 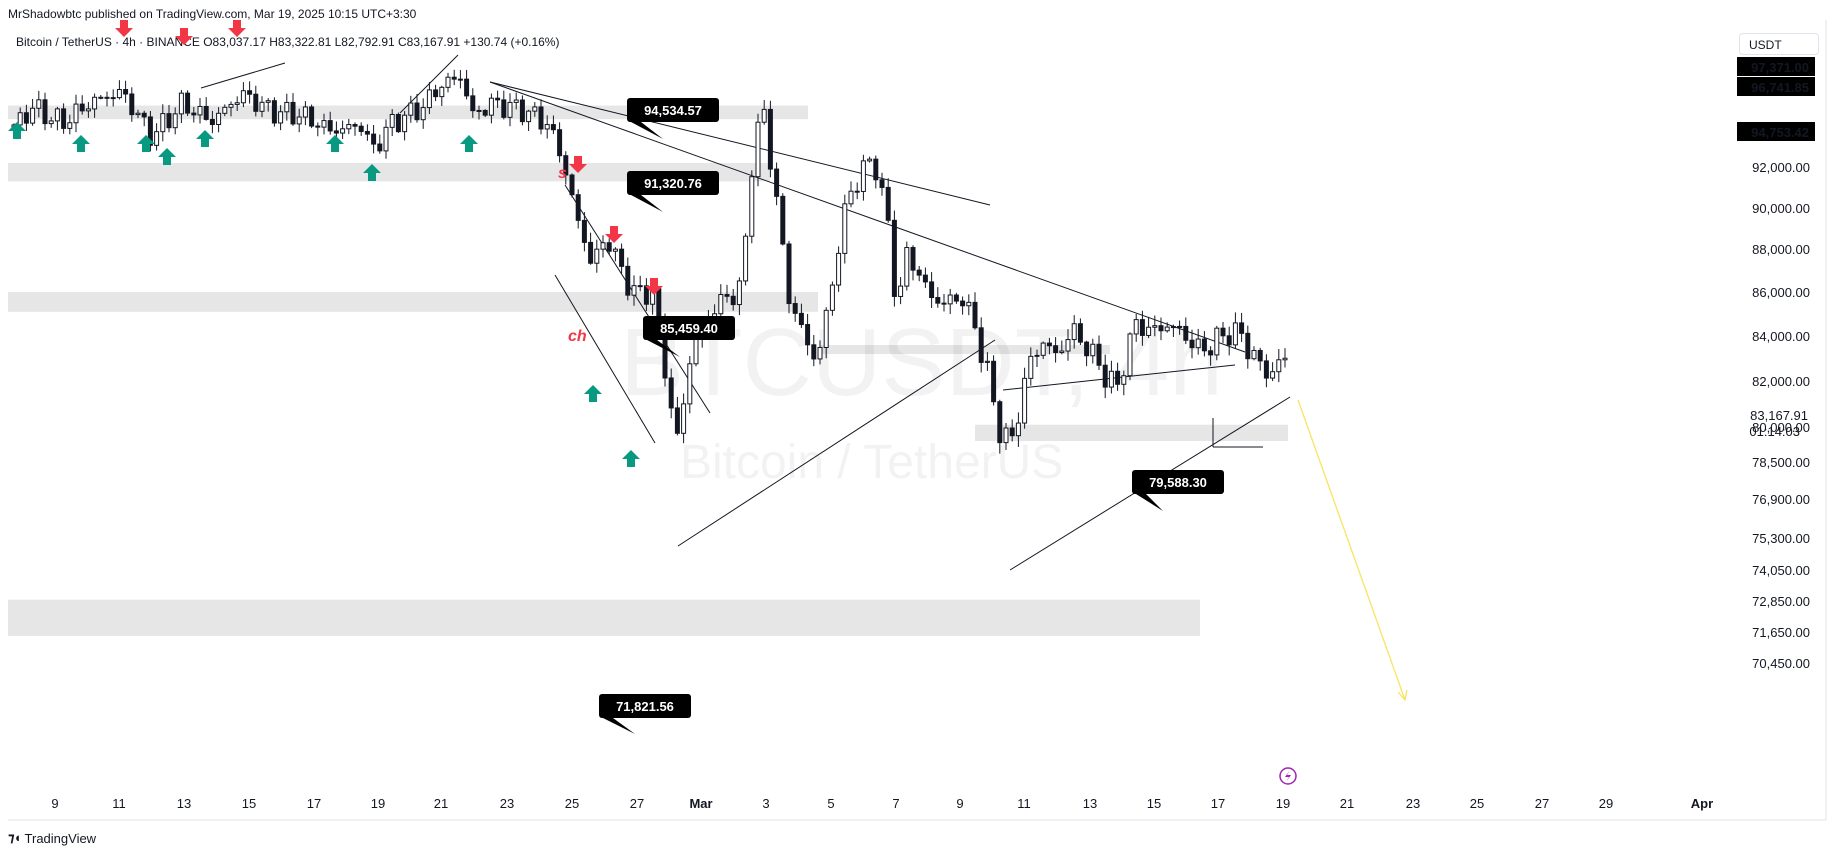 What do you see at coordinates (378, 803) in the screenshot?
I see `x-tick-label: 19` at bounding box center [378, 803].